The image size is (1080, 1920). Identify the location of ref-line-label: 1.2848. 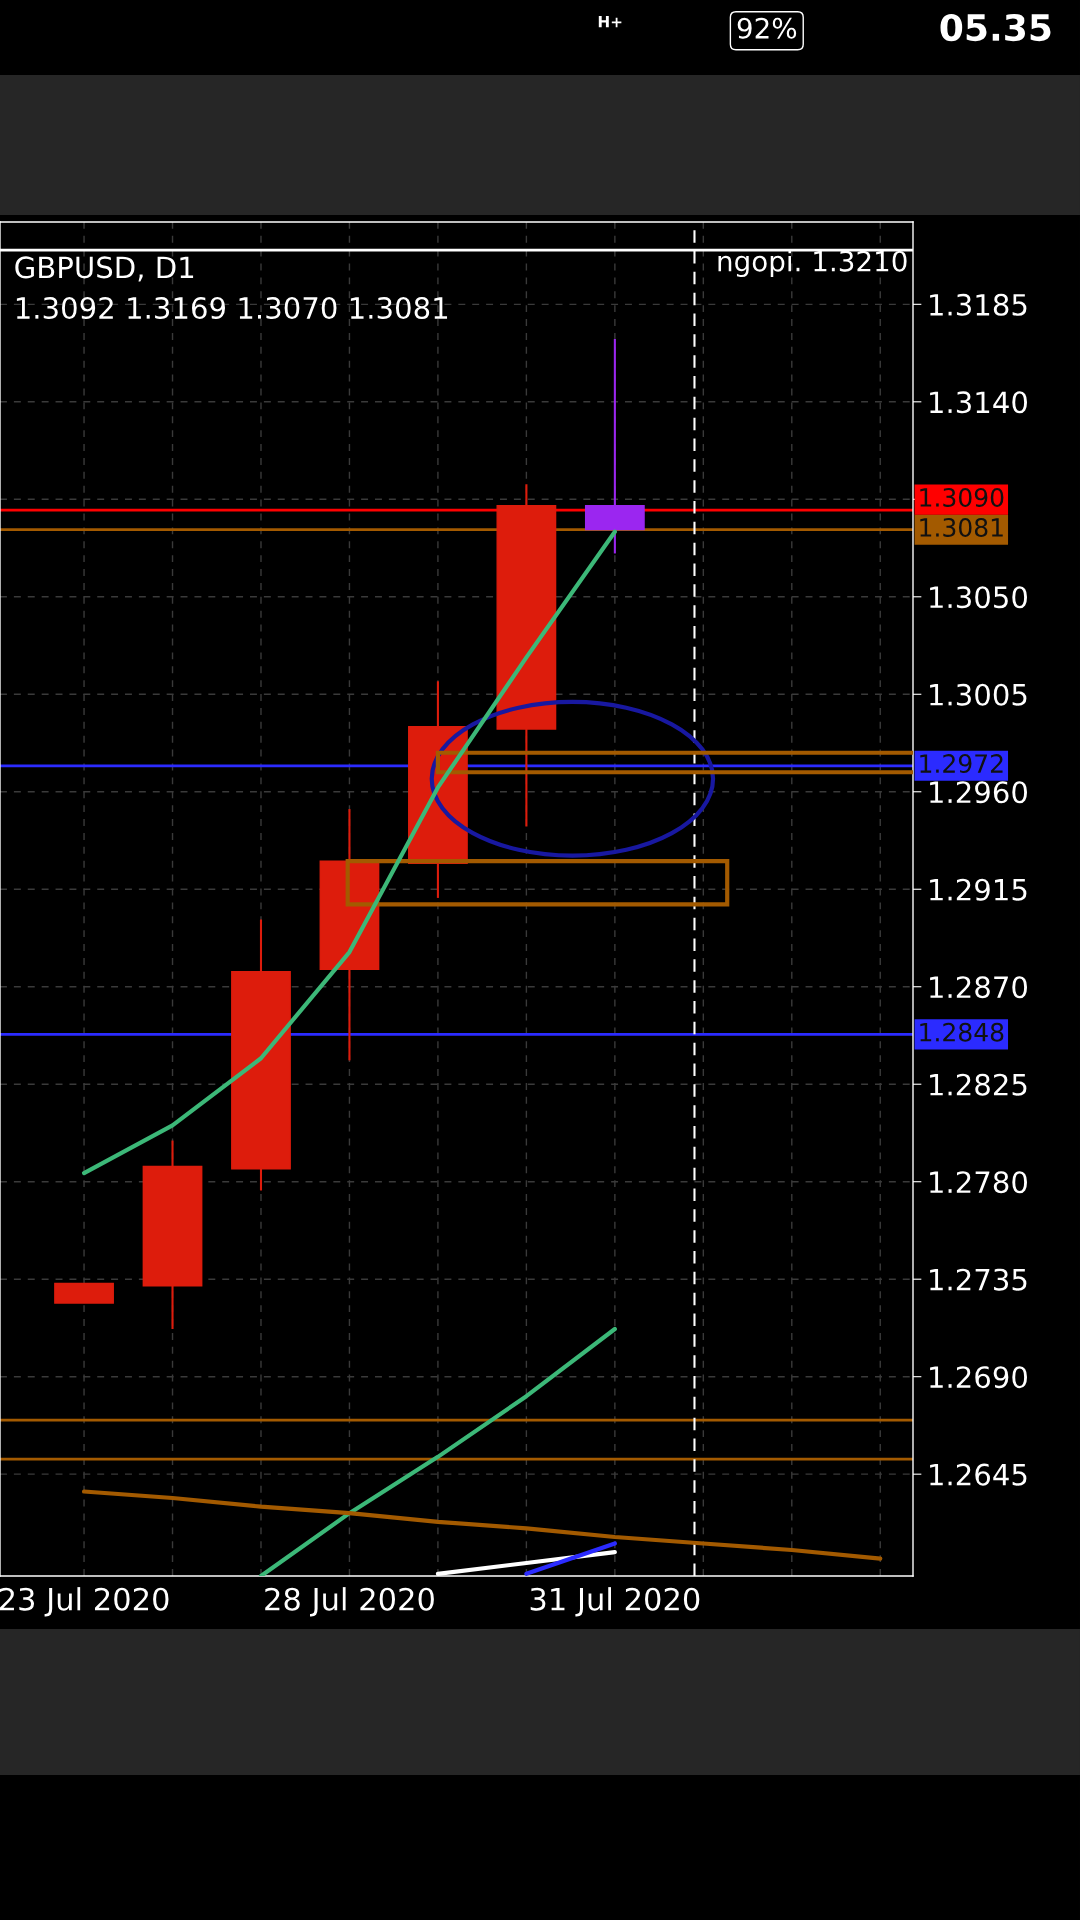
(962, 1032).